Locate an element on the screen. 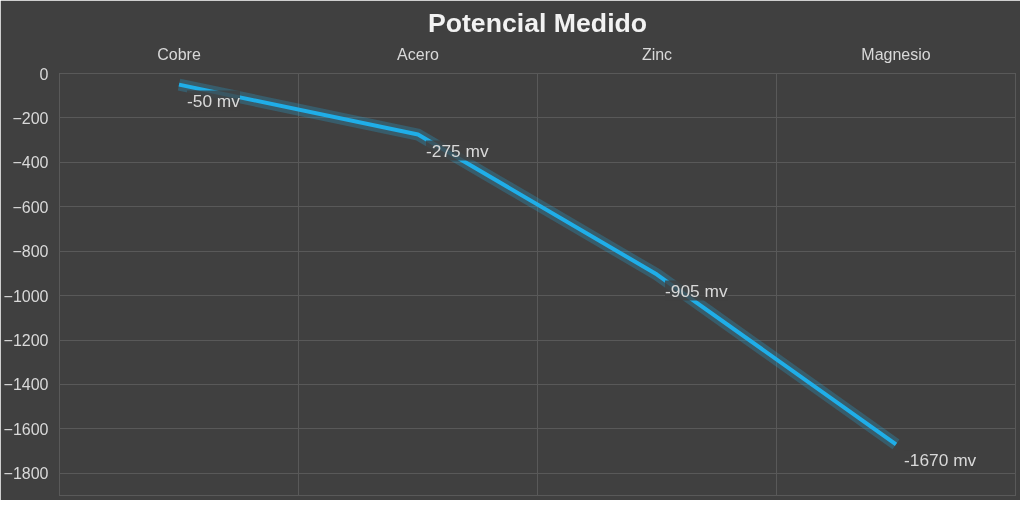 The image size is (1028, 505). y-tick-label: −800 is located at coordinates (30, 252).